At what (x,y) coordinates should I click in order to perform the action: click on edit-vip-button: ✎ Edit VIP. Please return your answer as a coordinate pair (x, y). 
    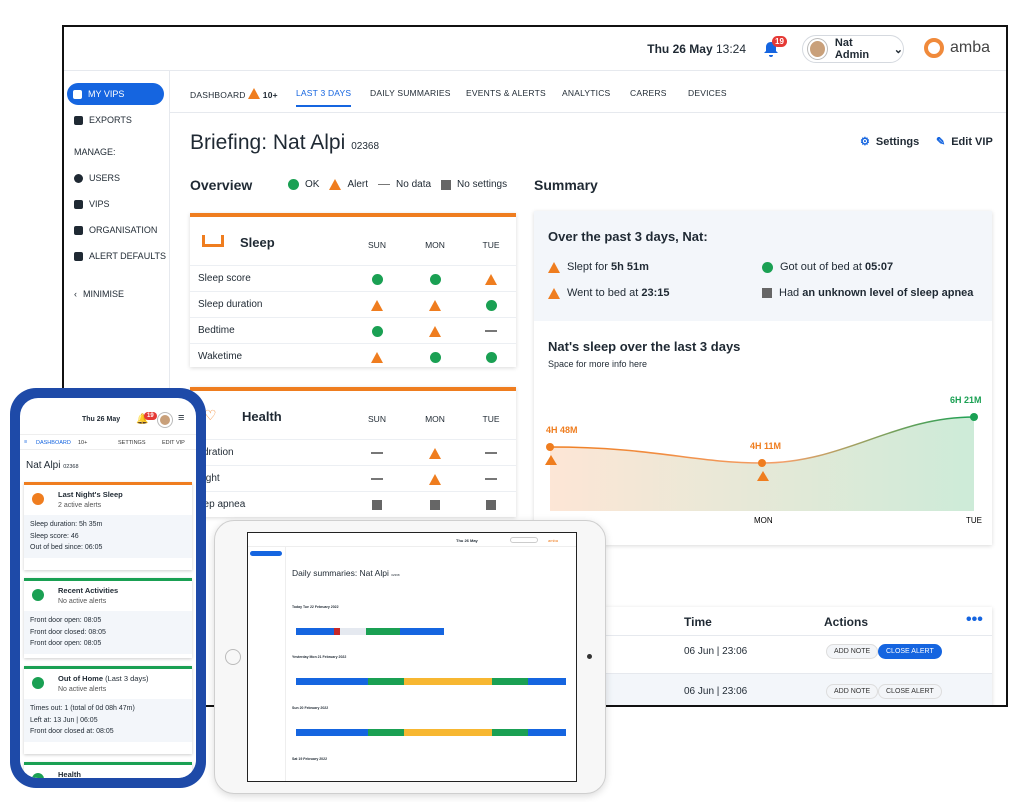
    Looking at the image, I should click on (964, 142).